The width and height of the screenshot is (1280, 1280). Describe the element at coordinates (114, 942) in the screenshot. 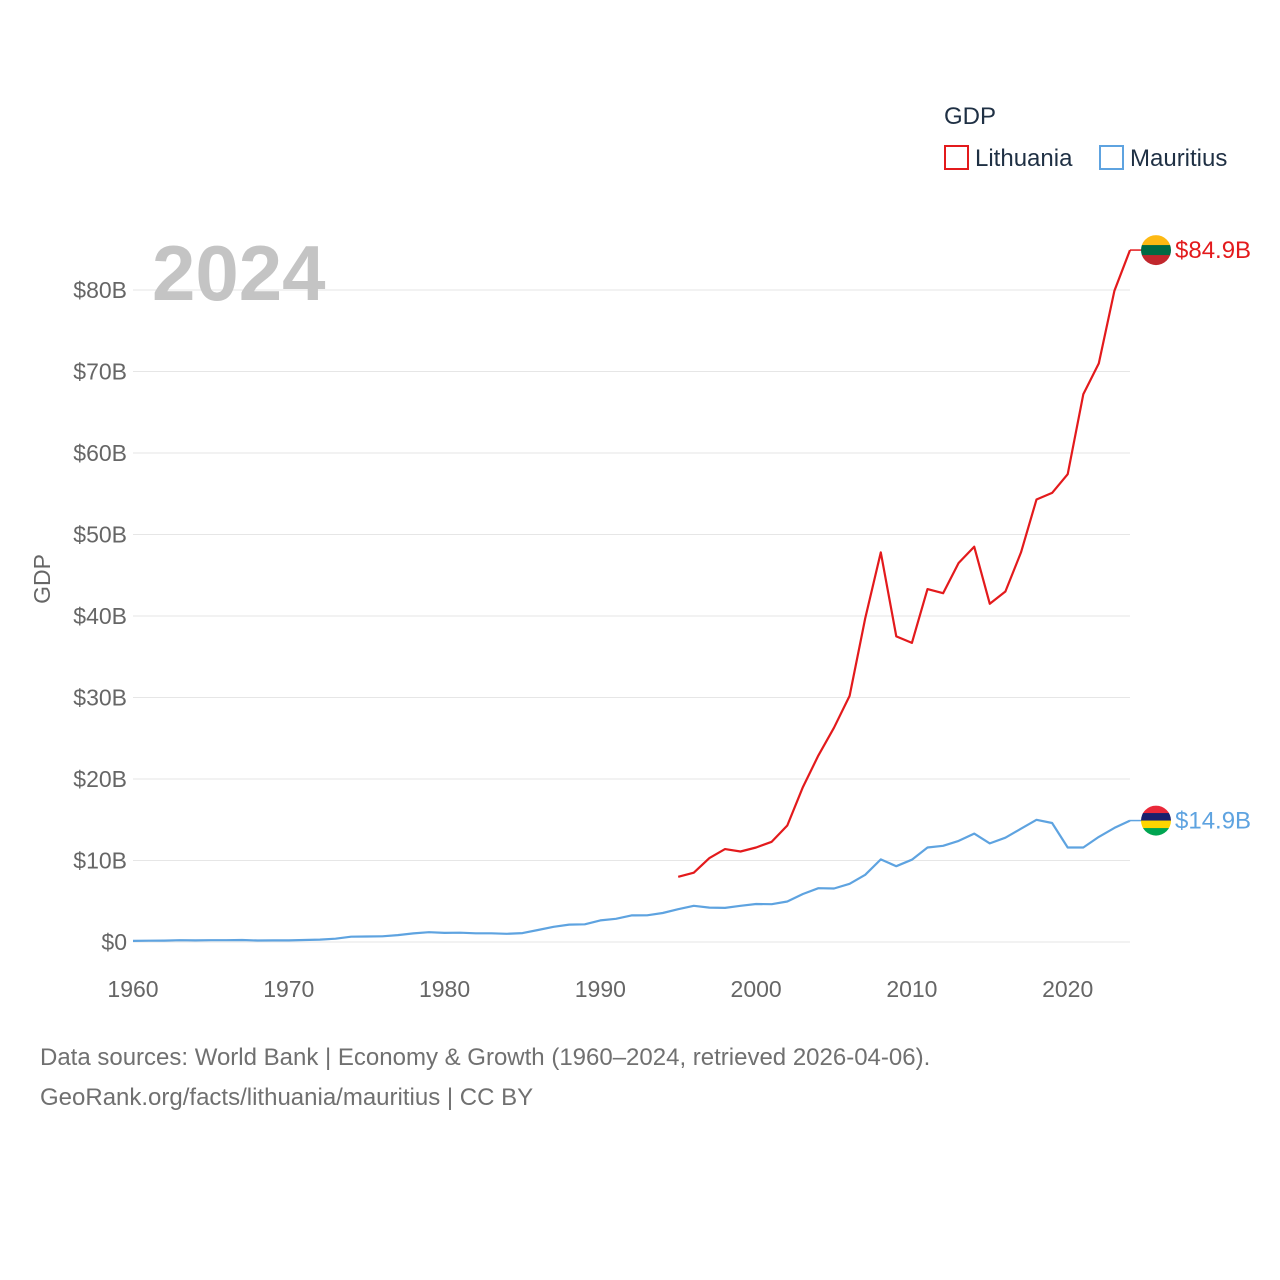

I see `y-tick-label: $0` at that location.